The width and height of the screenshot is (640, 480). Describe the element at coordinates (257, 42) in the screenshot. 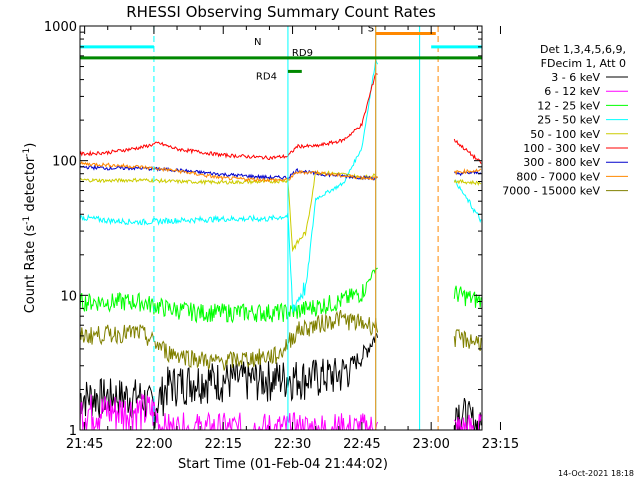

I see `flag-label-n: N` at that location.